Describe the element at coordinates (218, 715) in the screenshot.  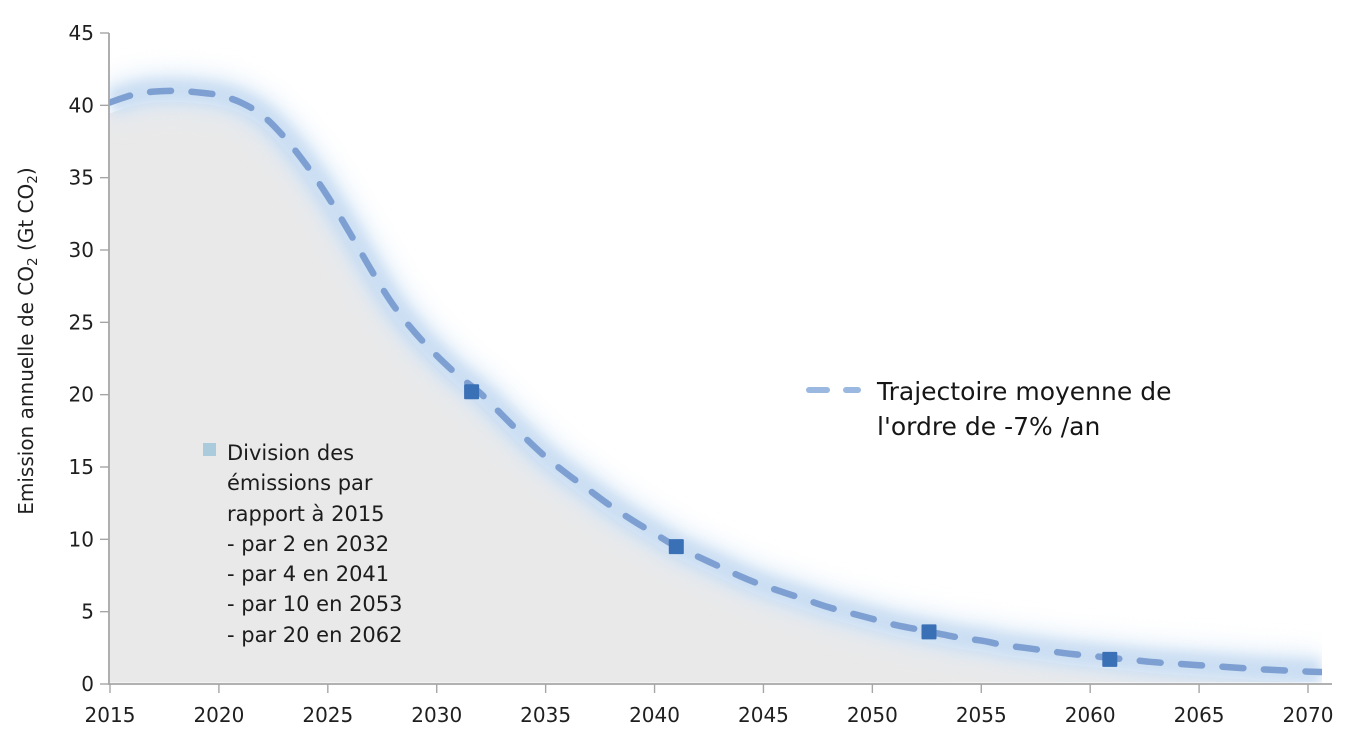
I see `x-tick-label: 2020` at that location.